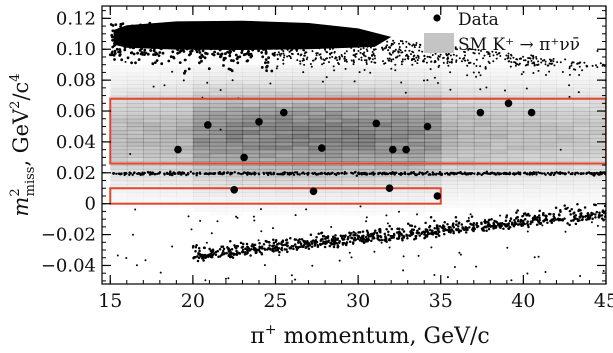 This screenshot has height=353, width=613. What do you see at coordinates (21, 207) in the screenshot?
I see `y-axis-title-base: m` at bounding box center [21, 207].